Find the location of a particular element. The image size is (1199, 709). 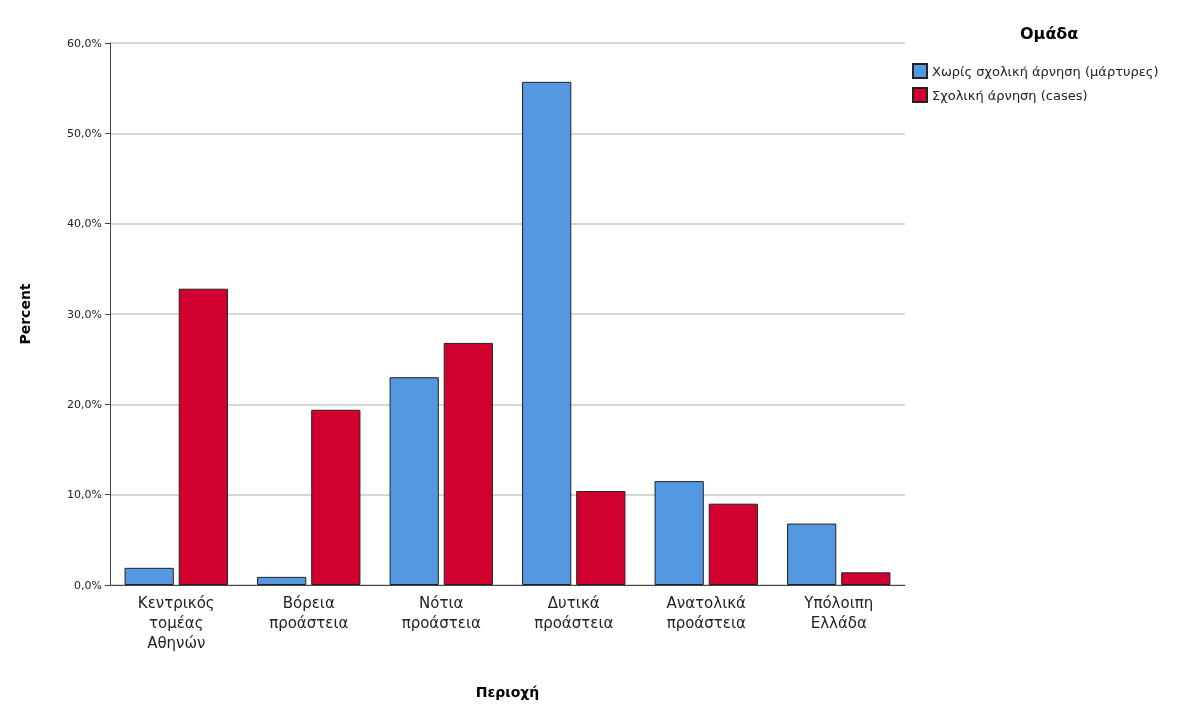

y-axis-title: Percent is located at coordinates (25, 314).